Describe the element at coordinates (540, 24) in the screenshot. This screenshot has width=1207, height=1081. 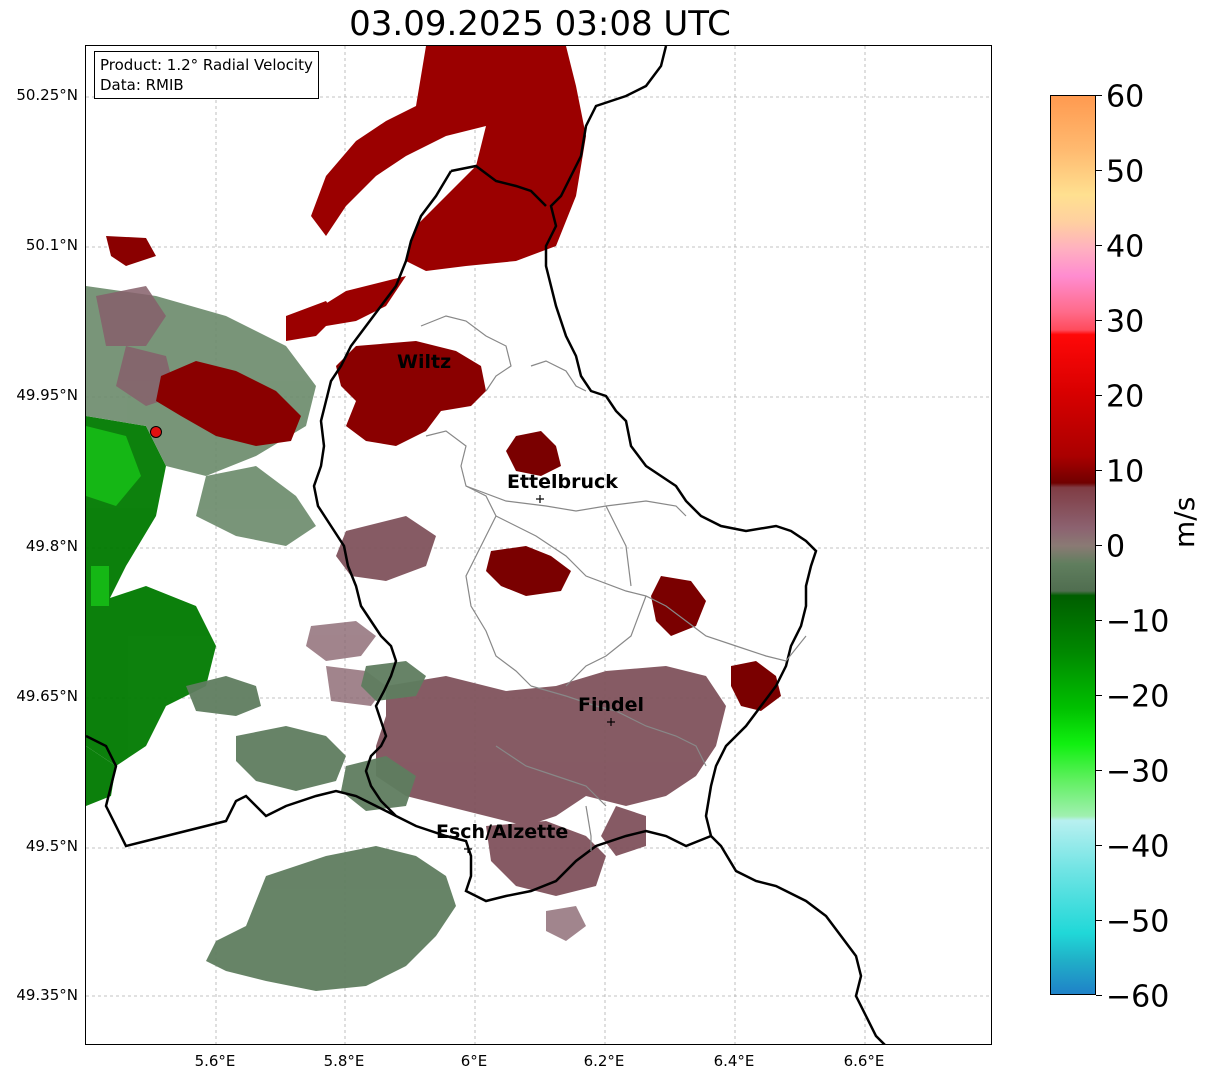
I see `map-title: 03.09.2025 03:08 UTC` at that location.